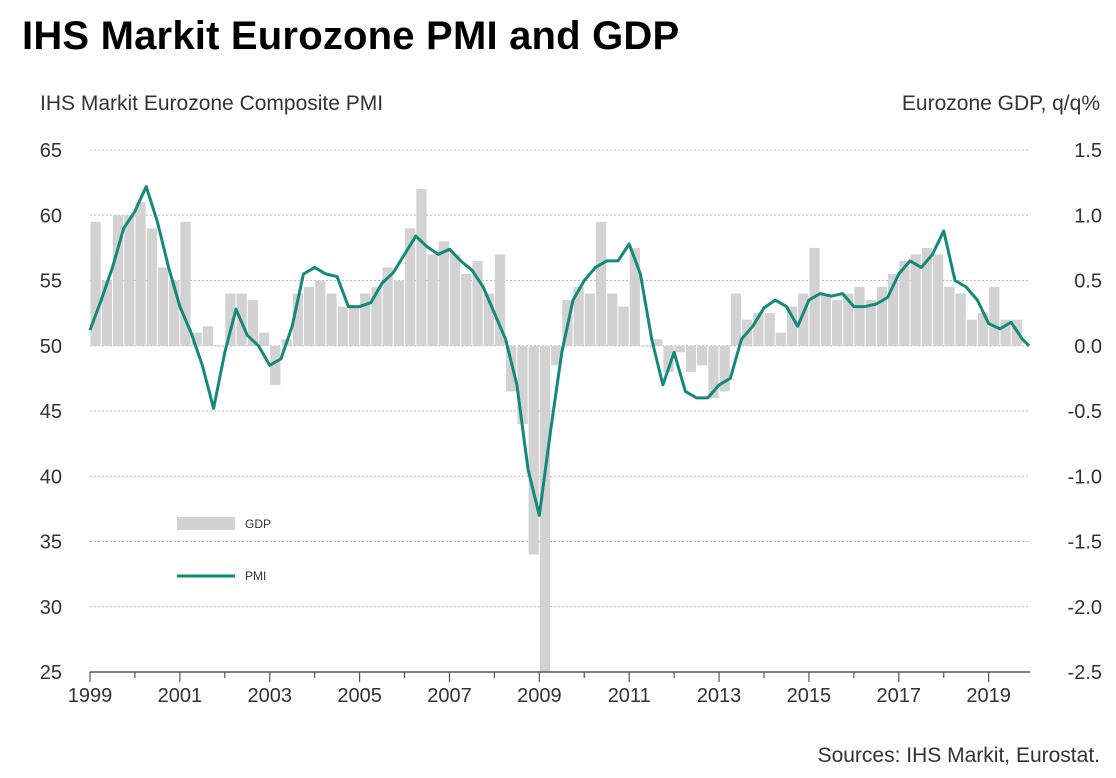 Image resolution: width=1116 pixels, height=778 pixels. What do you see at coordinates (180, 696) in the screenshot?
I see `x-tick-label: 2001` at bounding box center [180, 696].